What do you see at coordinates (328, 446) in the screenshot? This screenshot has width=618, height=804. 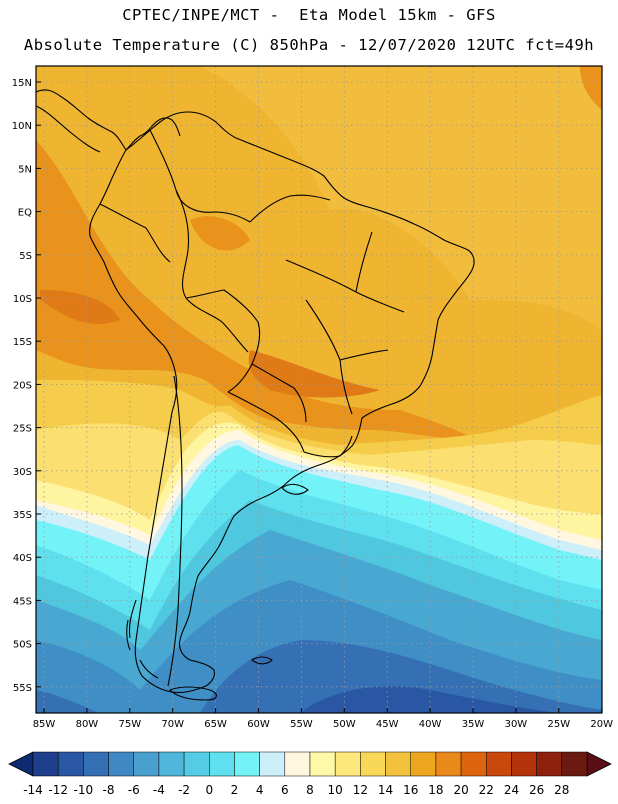 I see `border-uruguay` at bounding box center [328, 446].